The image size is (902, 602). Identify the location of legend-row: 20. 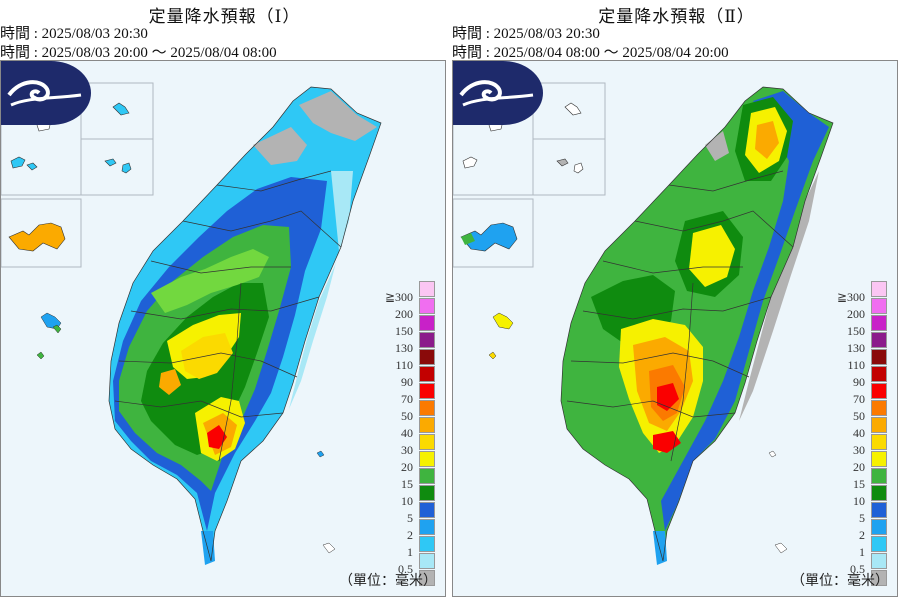
(400, 462).